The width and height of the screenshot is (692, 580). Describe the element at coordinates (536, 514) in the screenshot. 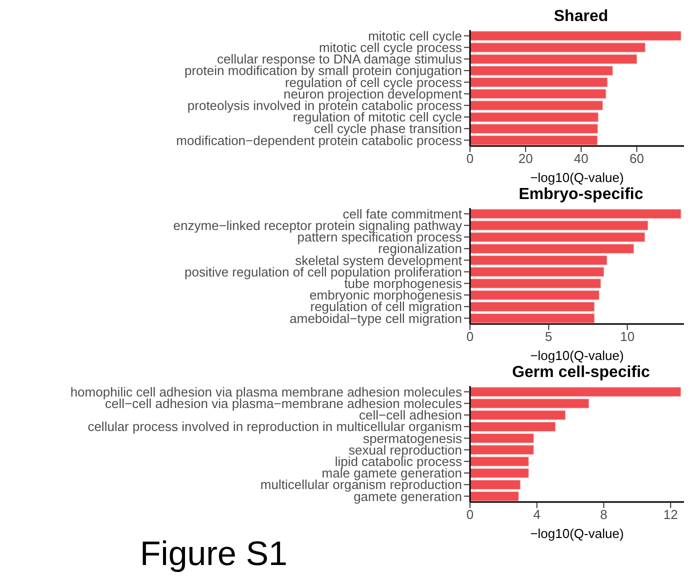

I see `x-tick-label: 4` at that location.